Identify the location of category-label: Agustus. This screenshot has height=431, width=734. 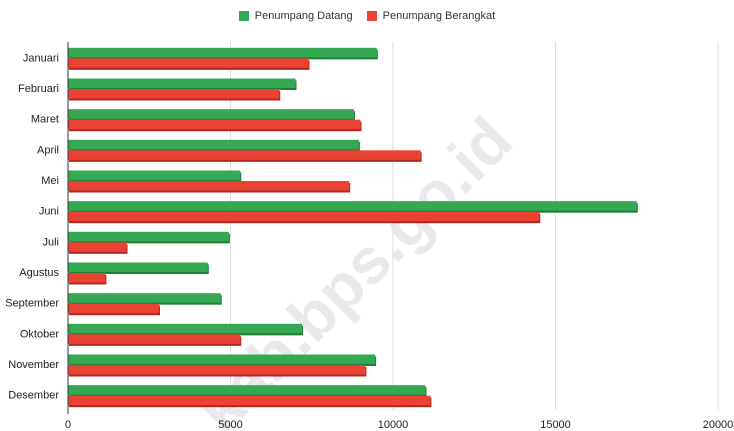
(39, 273).